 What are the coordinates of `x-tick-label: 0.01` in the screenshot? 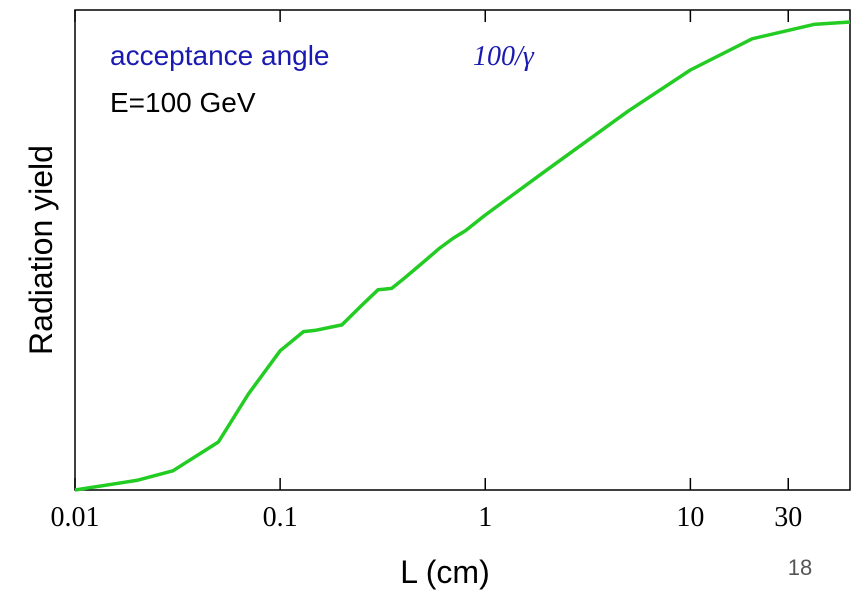 It's located at (75, 517).